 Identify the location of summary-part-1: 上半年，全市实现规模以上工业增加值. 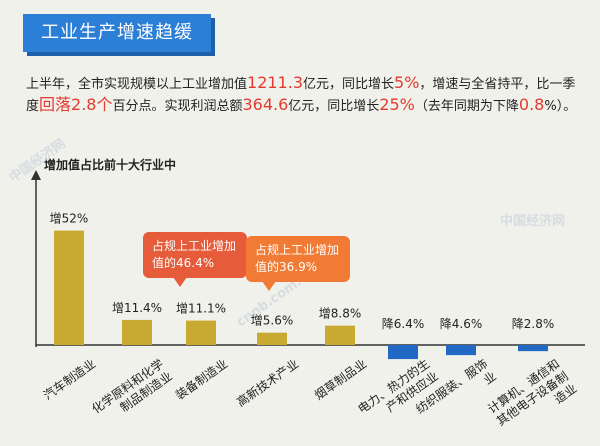
(137, 84).